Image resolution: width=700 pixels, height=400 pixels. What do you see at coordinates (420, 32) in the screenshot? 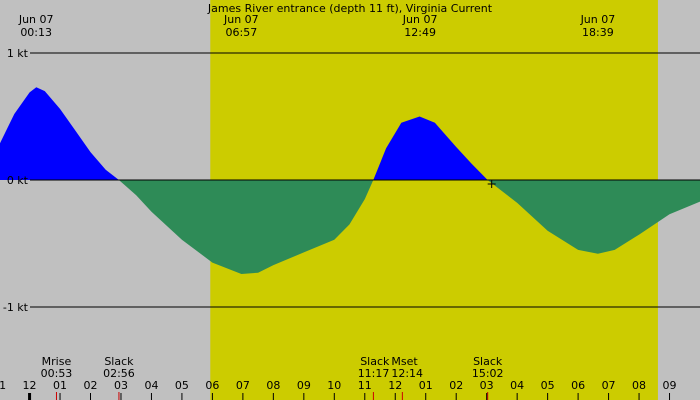
I see `top-label-time-2: 12:49` at bounding box center [420, 32].